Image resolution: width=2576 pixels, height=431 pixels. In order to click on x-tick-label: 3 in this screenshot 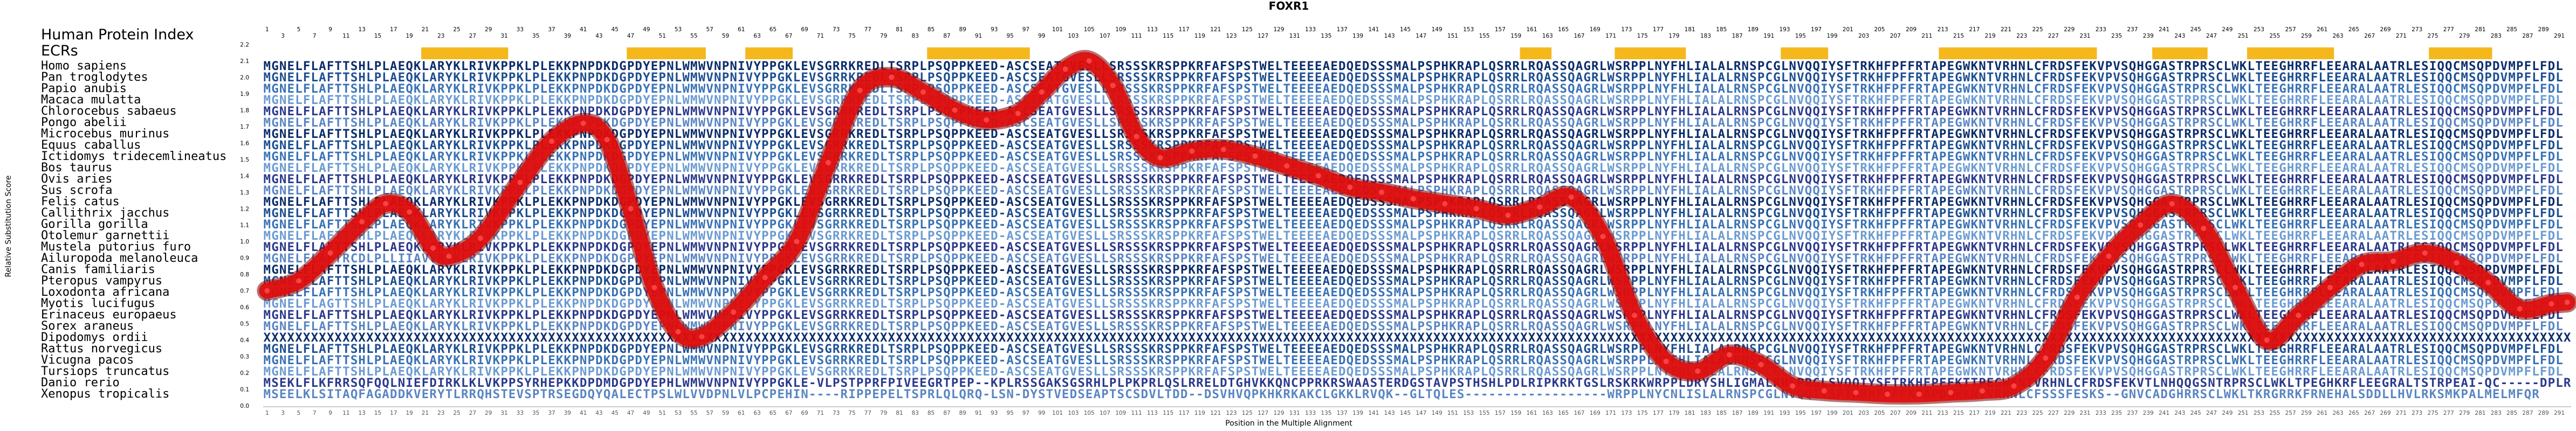, I will do `click(283, 413)`.